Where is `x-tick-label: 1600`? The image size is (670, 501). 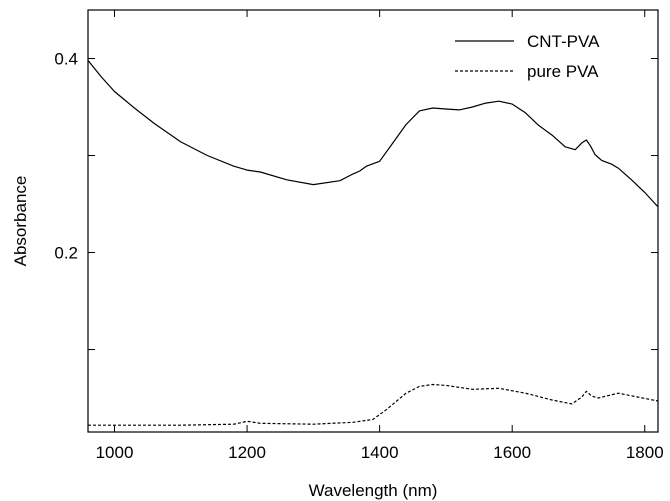 x-tick-label: 1600 is located at coordinates (512, 452).